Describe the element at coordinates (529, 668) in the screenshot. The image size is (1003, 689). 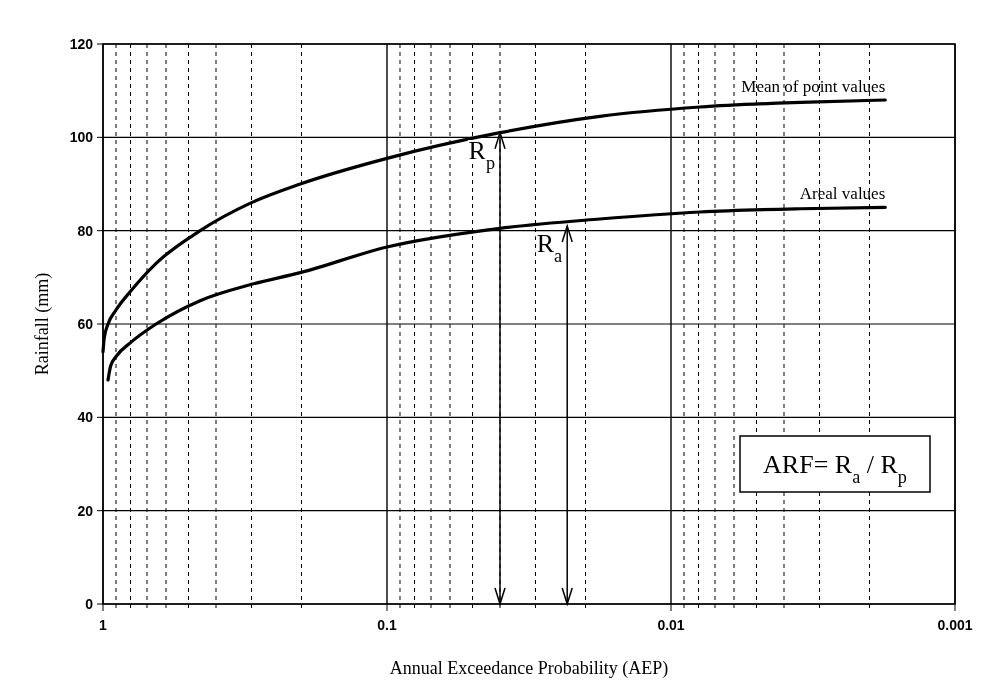
I see `x-axis-title: Annual Exceedance Probability (AEP)` at that location.